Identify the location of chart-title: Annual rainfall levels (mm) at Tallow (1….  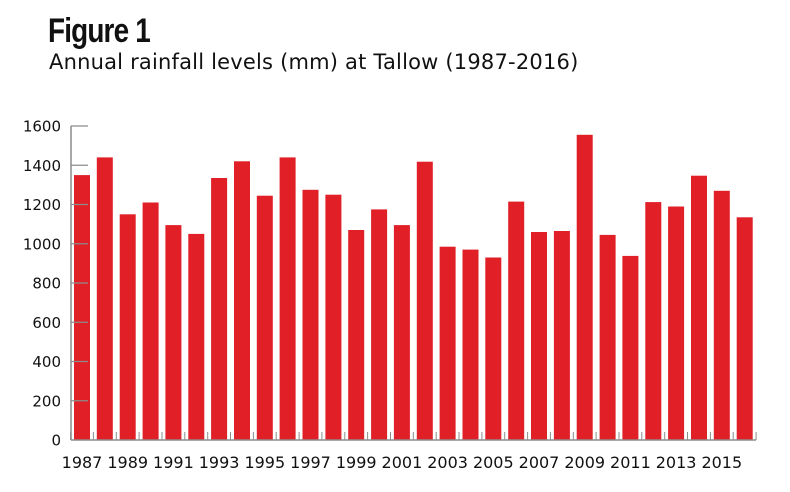
(314, 62).